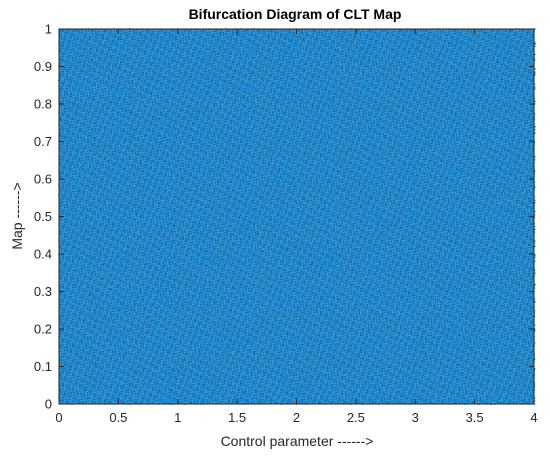  I want to click on x-tick-label: 1.5, so click(237, 417).